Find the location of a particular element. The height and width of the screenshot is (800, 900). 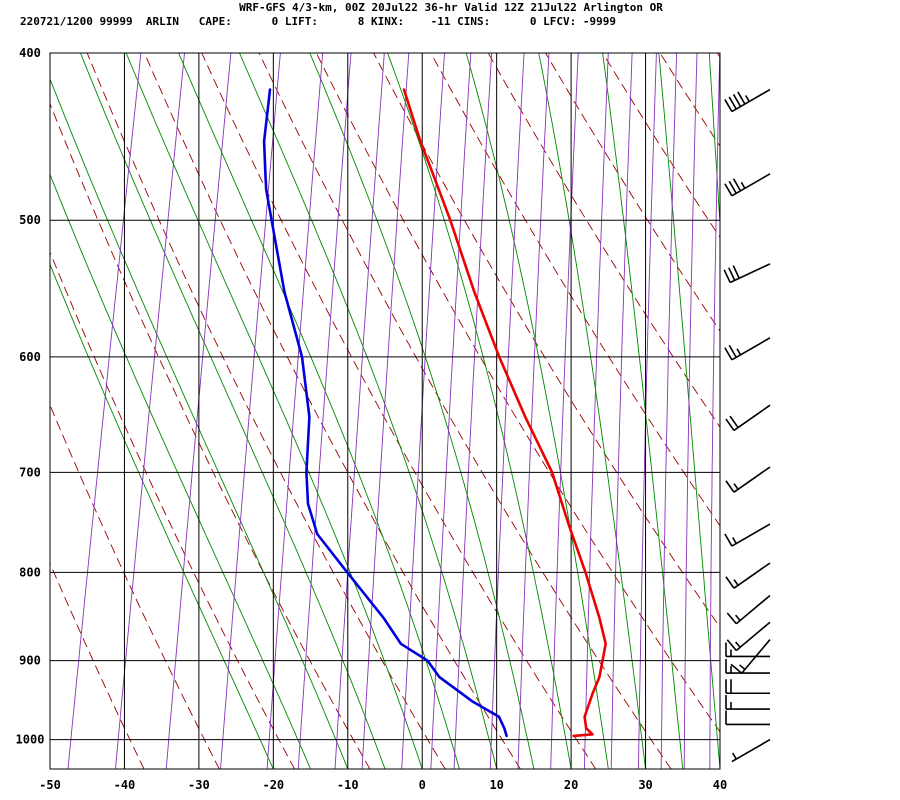

y-tick-label: 400 is located at coordinates (30, 53).